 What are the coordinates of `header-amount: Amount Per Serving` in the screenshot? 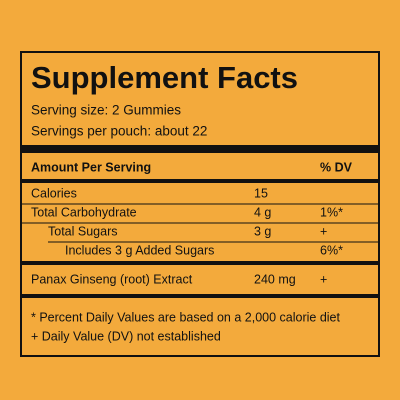 It's located at (91, 167).